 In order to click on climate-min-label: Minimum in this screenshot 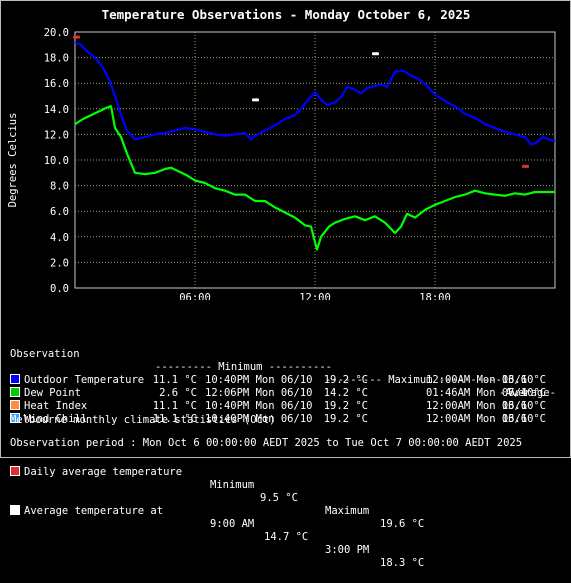, I will do `click(232, 485)`.